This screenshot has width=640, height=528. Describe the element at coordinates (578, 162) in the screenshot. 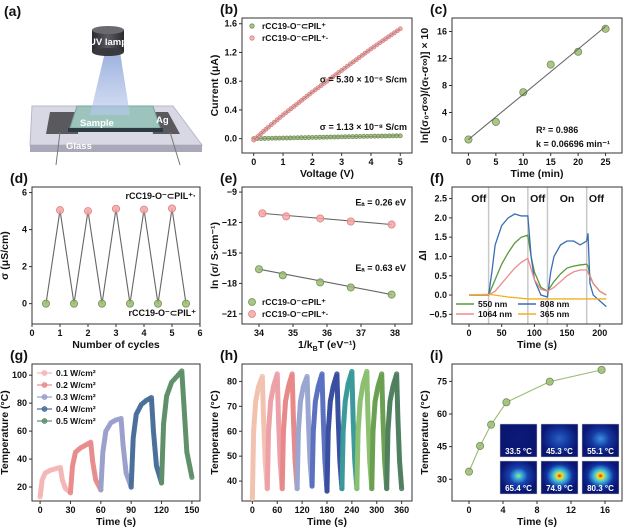

I see `x-tick-label: 20` at that location.